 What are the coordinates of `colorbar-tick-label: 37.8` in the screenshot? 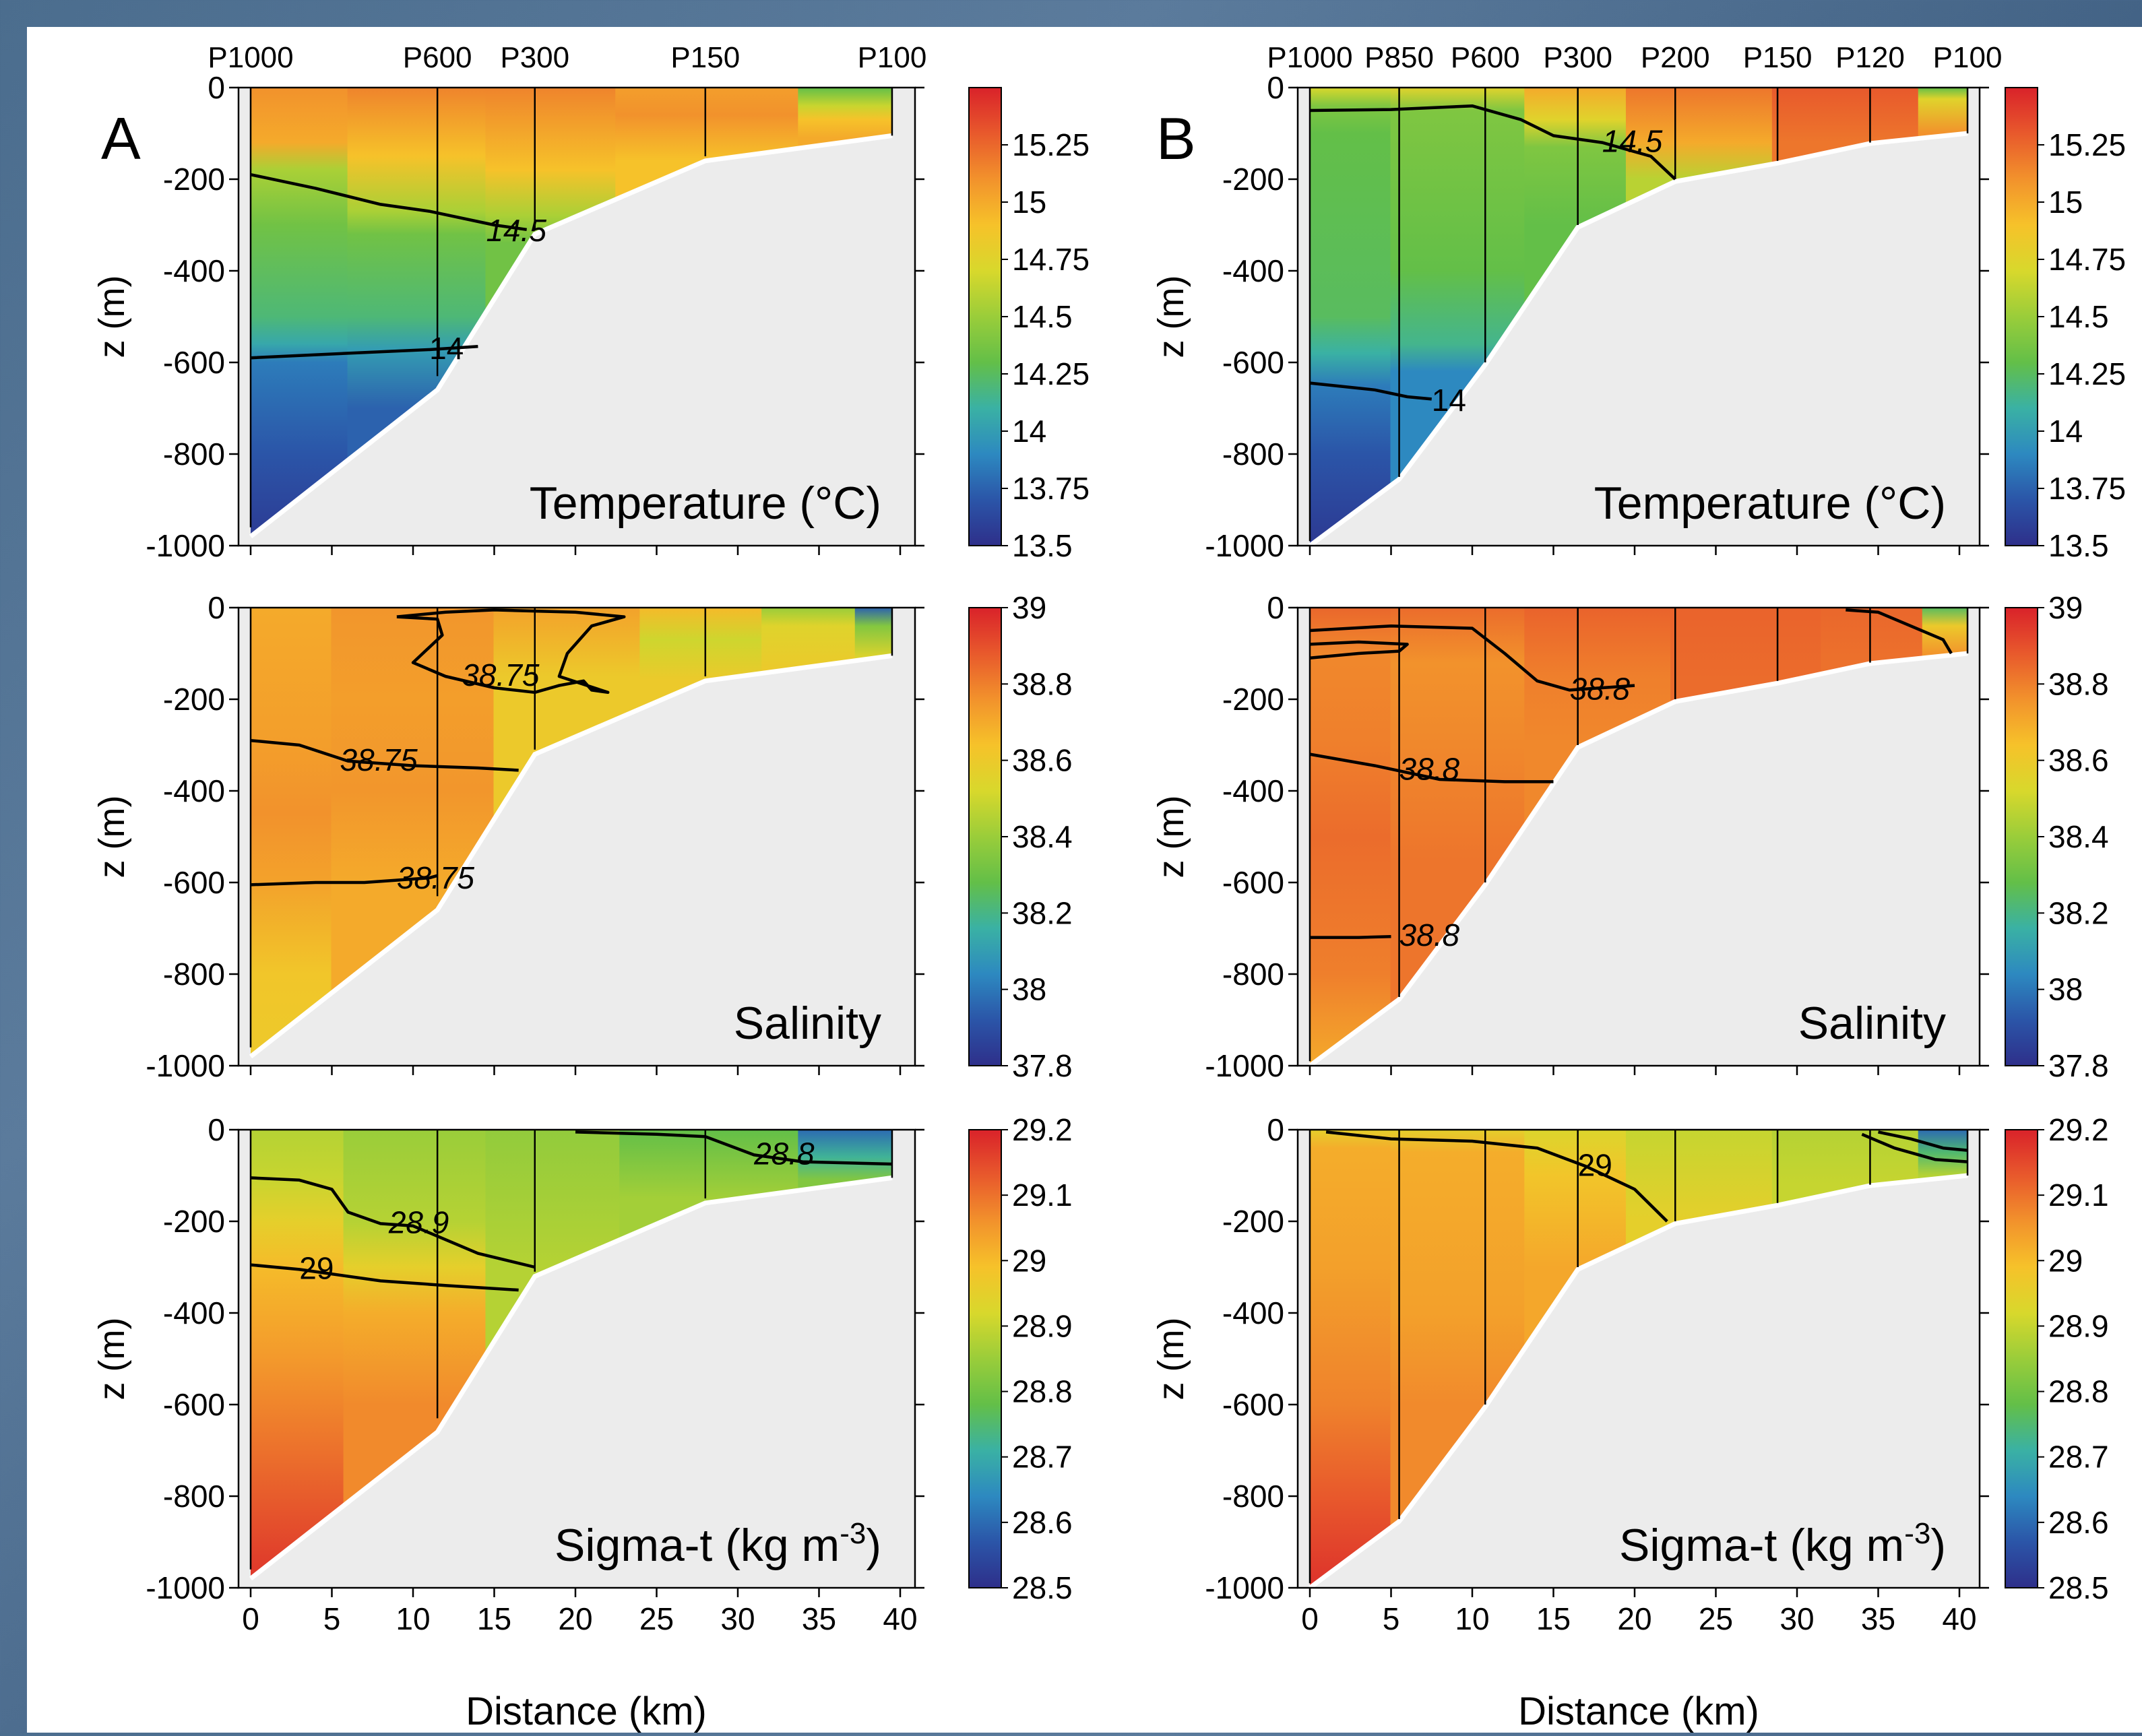 It's located at (2079, 1065).